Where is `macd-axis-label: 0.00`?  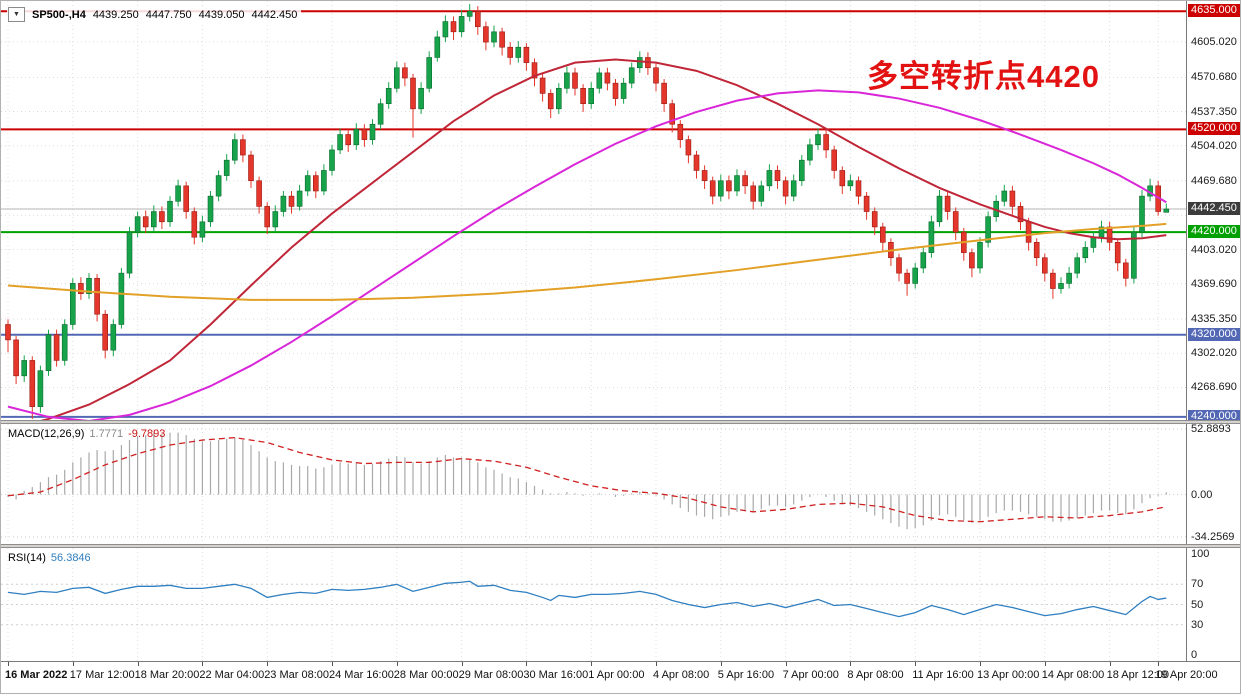
macd-axis-label: 0.00 is located at coordinates (1202, 494).